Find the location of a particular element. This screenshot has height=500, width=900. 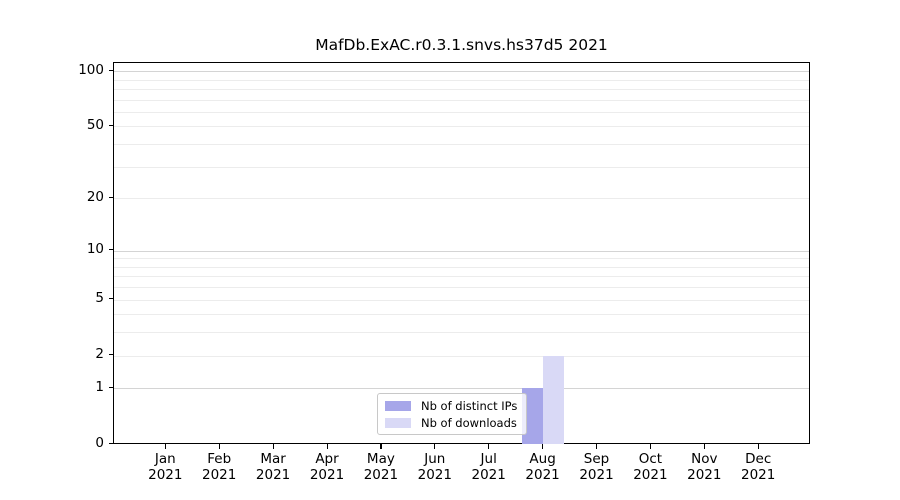

y-tick-label: 20 is located at coordinates (95, 196).